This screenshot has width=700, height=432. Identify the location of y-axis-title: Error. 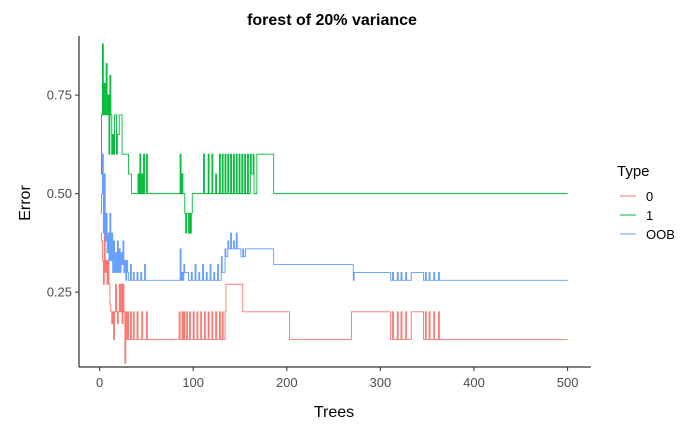
(25, 203).